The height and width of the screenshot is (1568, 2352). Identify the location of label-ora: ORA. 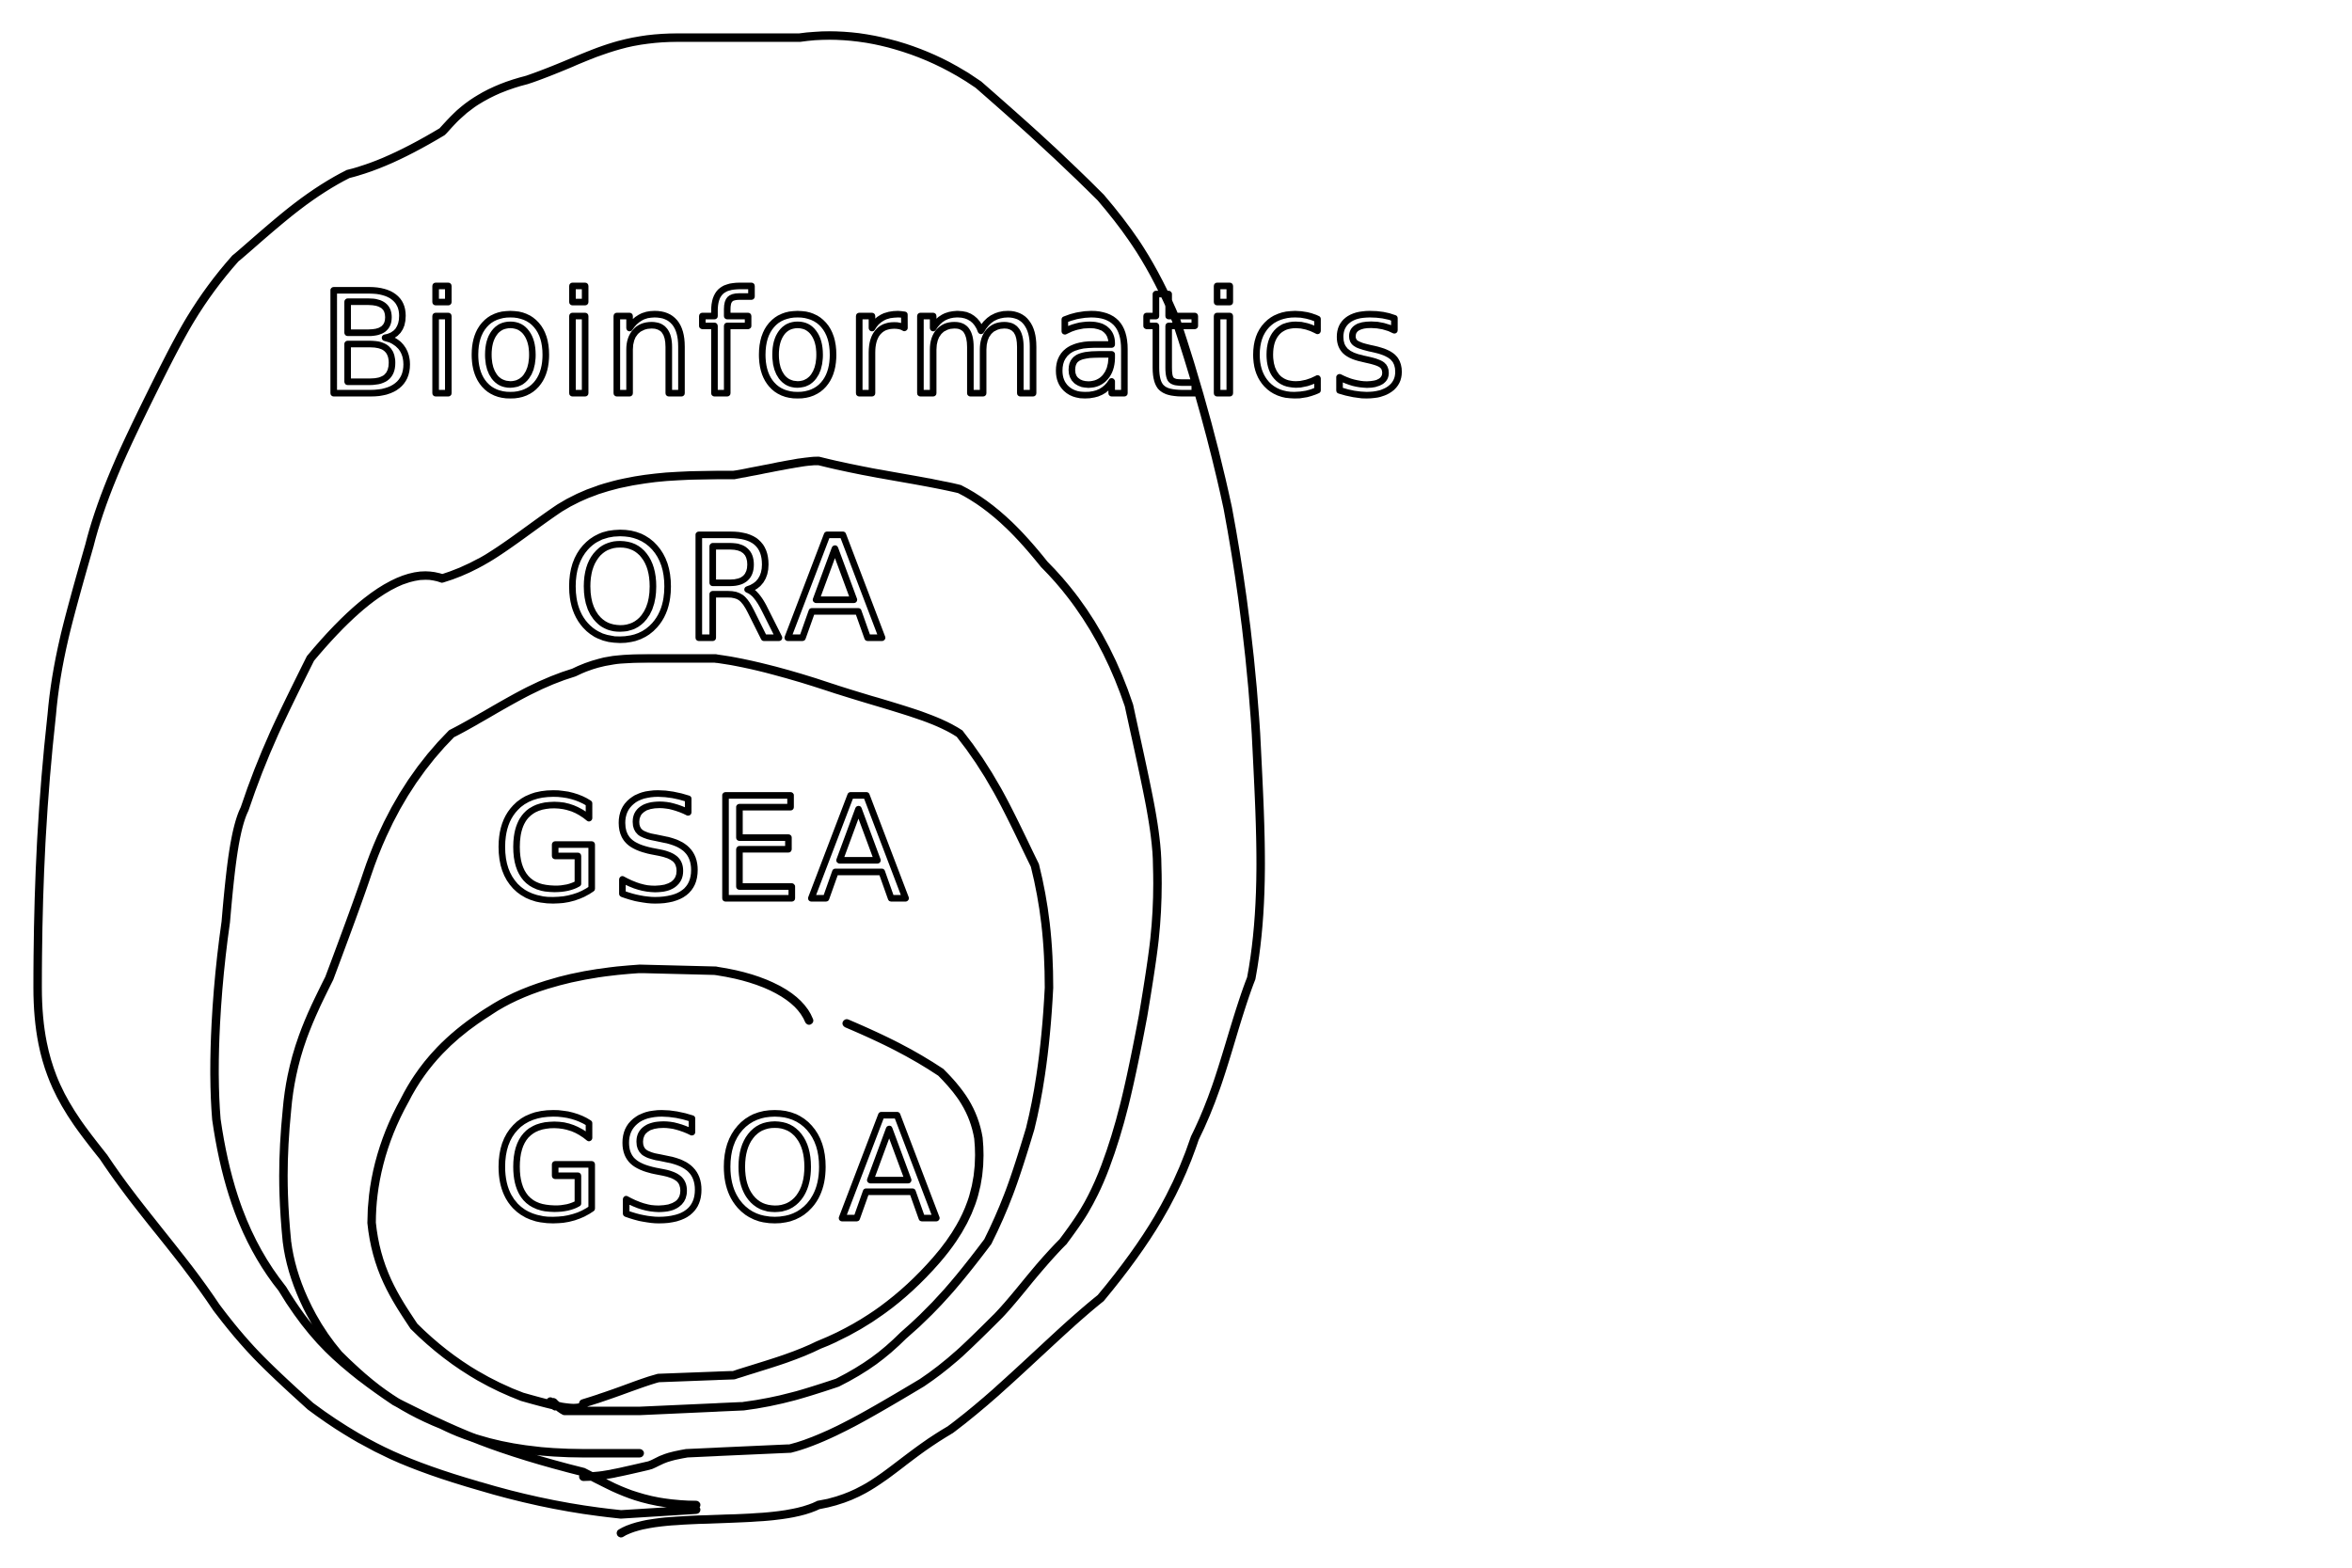
(728, 590).